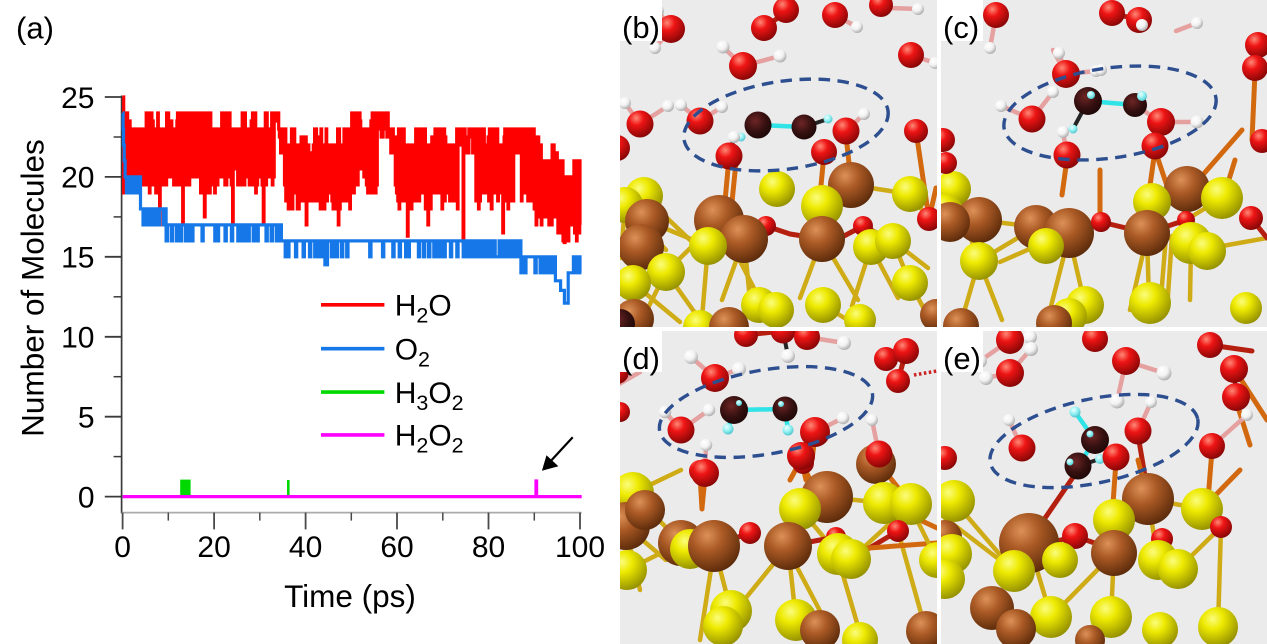 The width and height of the screenshot is (1267, 644). I want to click on svg-text: 15, so click(77, 258).